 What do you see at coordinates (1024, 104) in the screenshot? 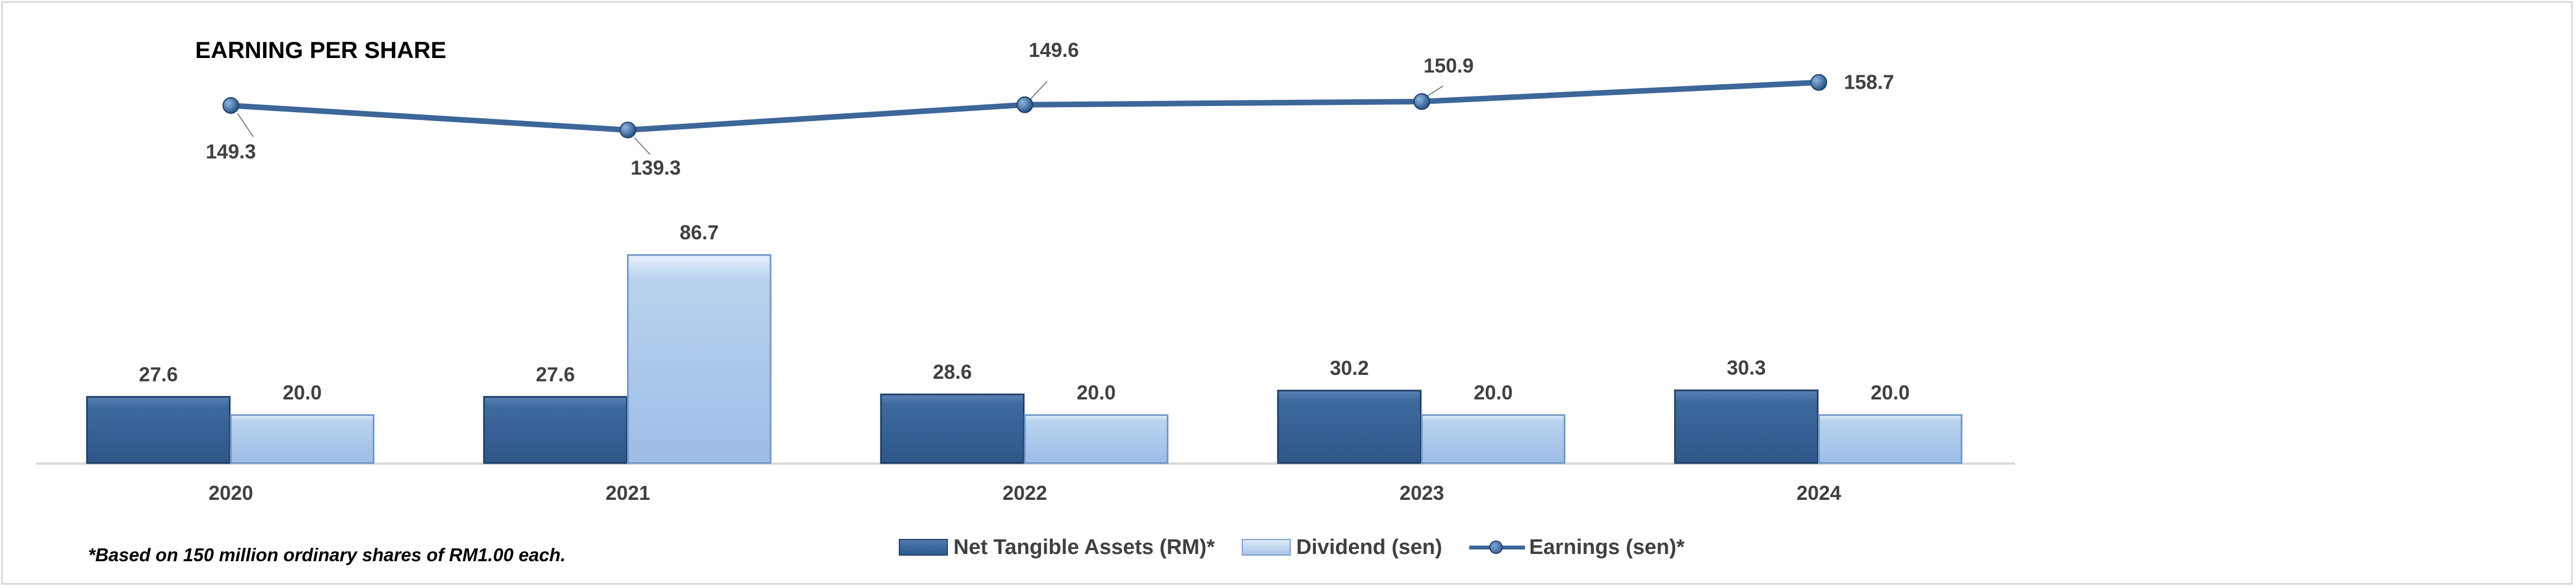
I see `point-earnings-2022` at bounding box center [1024, 104].